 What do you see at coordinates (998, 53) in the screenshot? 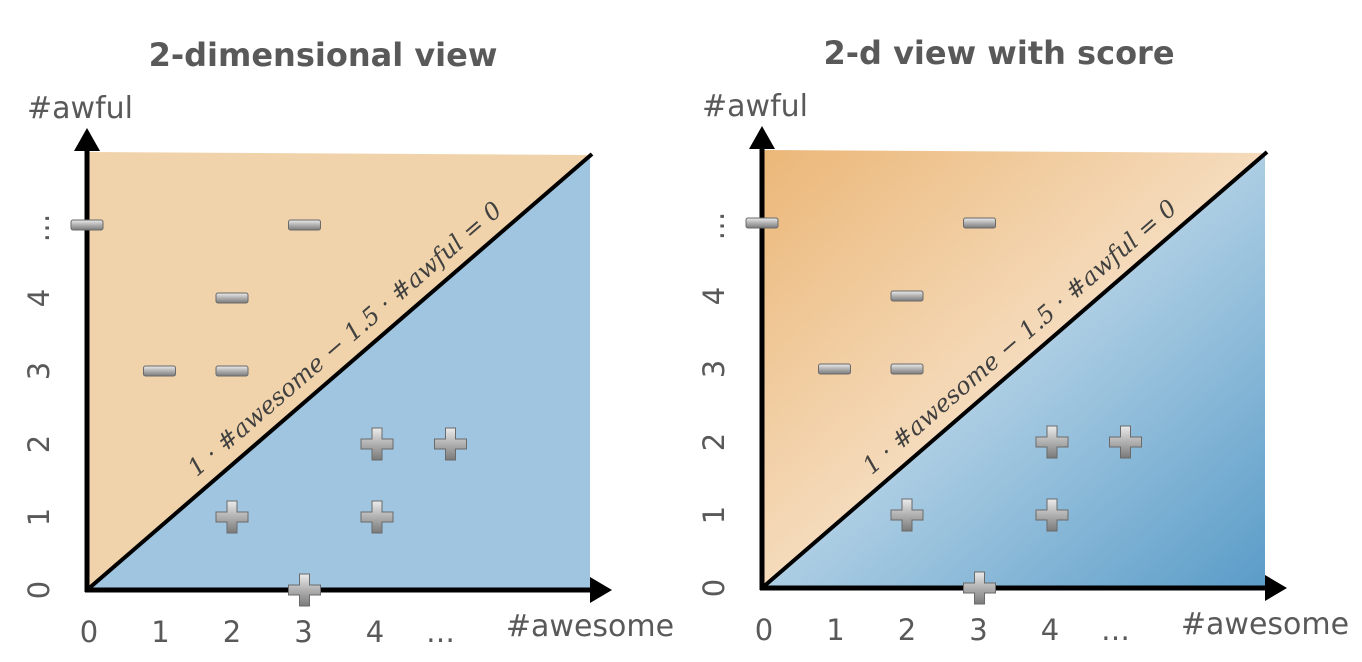
I see `panel-title: 2-d view with score` at bounding box center [998, 53].